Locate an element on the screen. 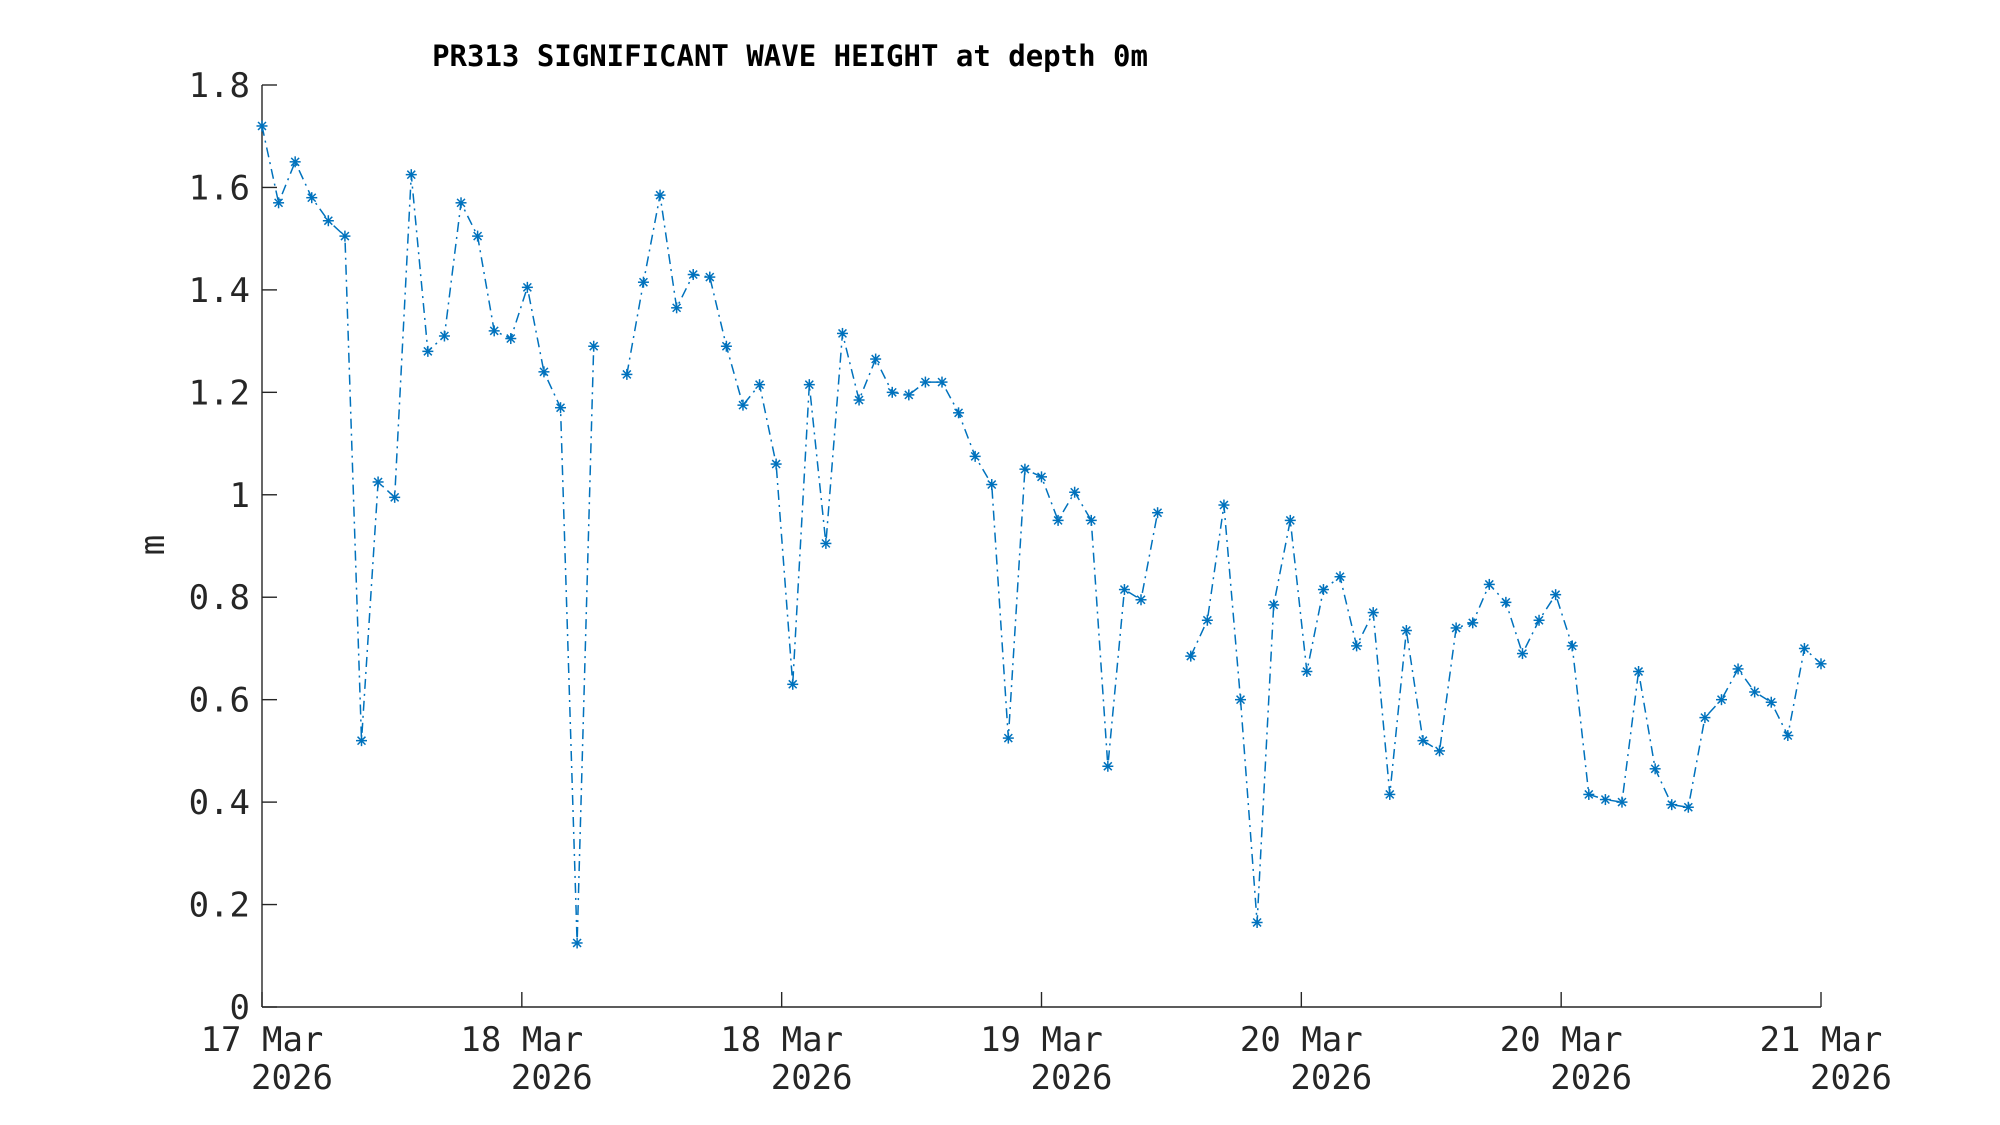  y-tick-label: 0.6 is located at coordinates (219, 701).